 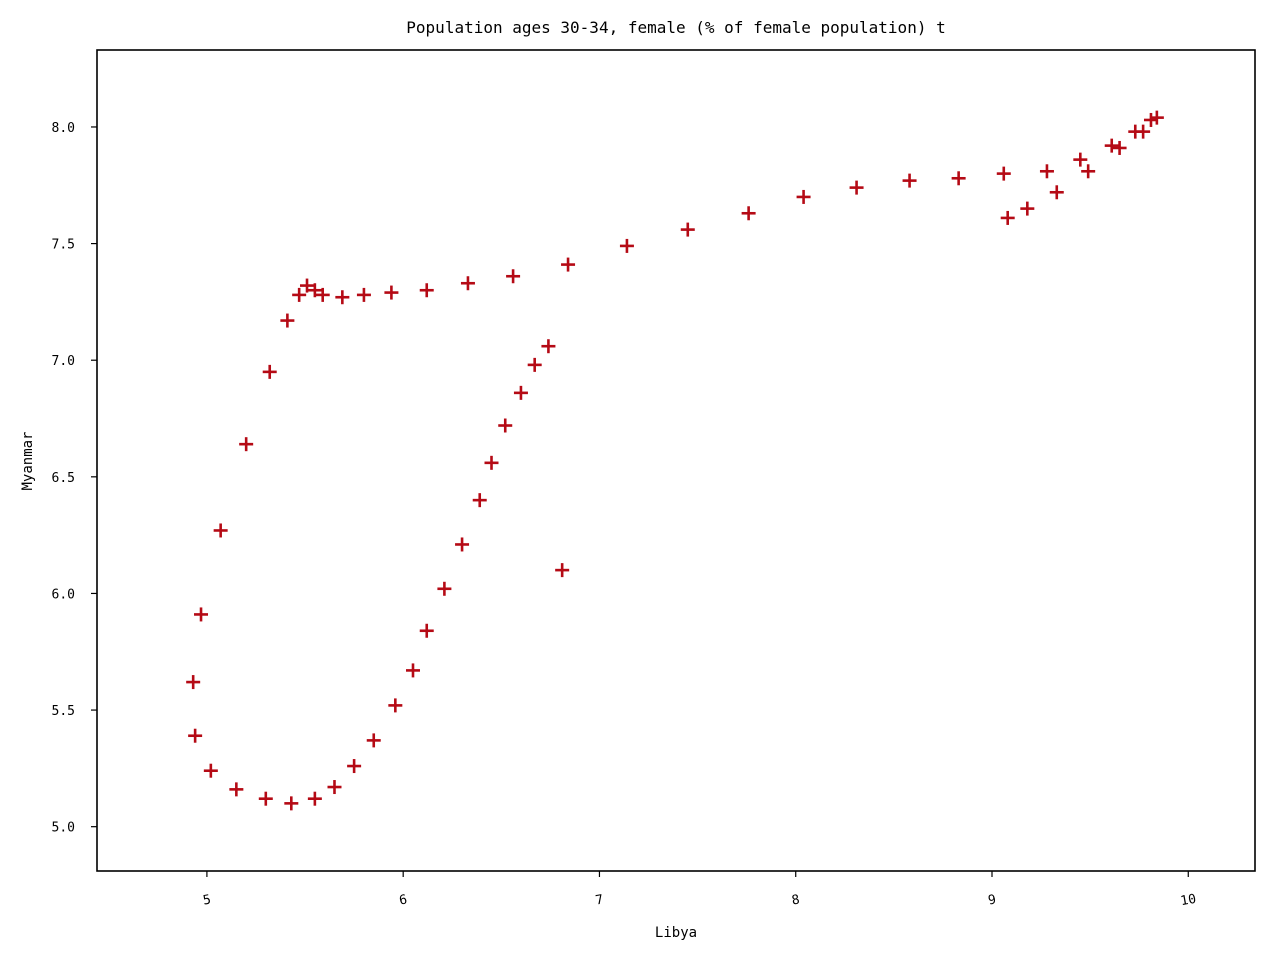 What do you see at coordinates (403, 900) in the screenshot?
I see `x-tick-label: 6` at bounding box center [403, 900].